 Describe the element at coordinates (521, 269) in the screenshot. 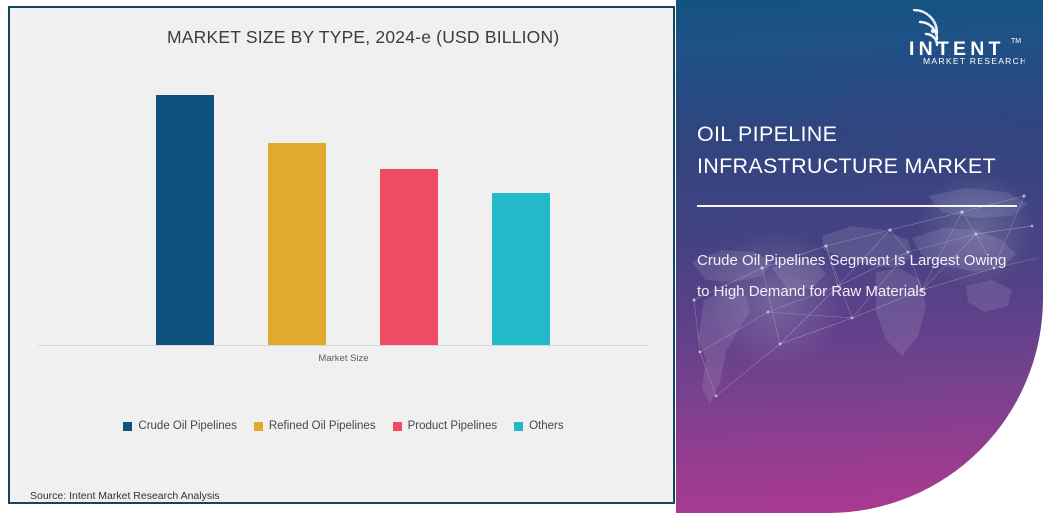

I see `bar-others` at that location.